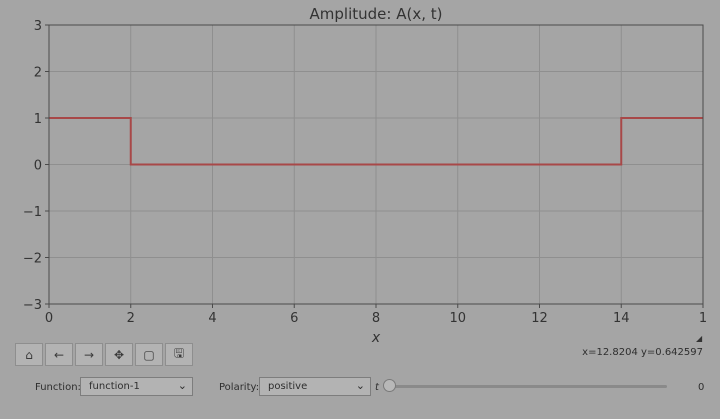  I want to click on arrow-left-icon: ←, so click(59, 354).